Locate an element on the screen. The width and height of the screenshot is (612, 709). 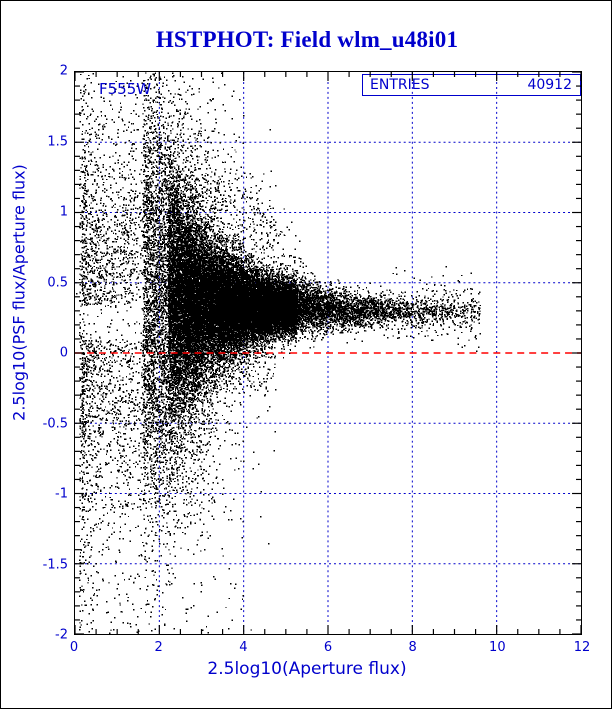
y-tick-label: -0.5 is located at coordinates (55, 423).